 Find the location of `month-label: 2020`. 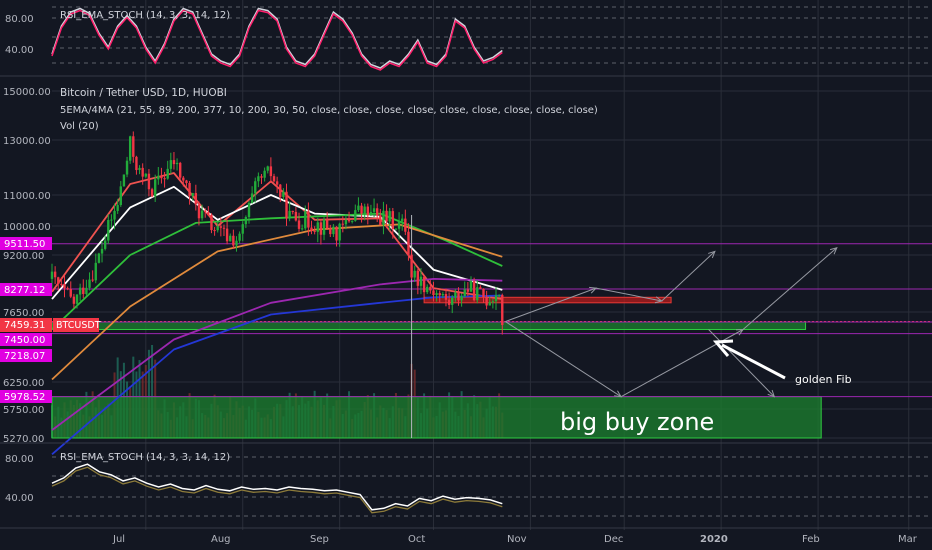

month-label: 2020 is located at coordinates (714, 539).